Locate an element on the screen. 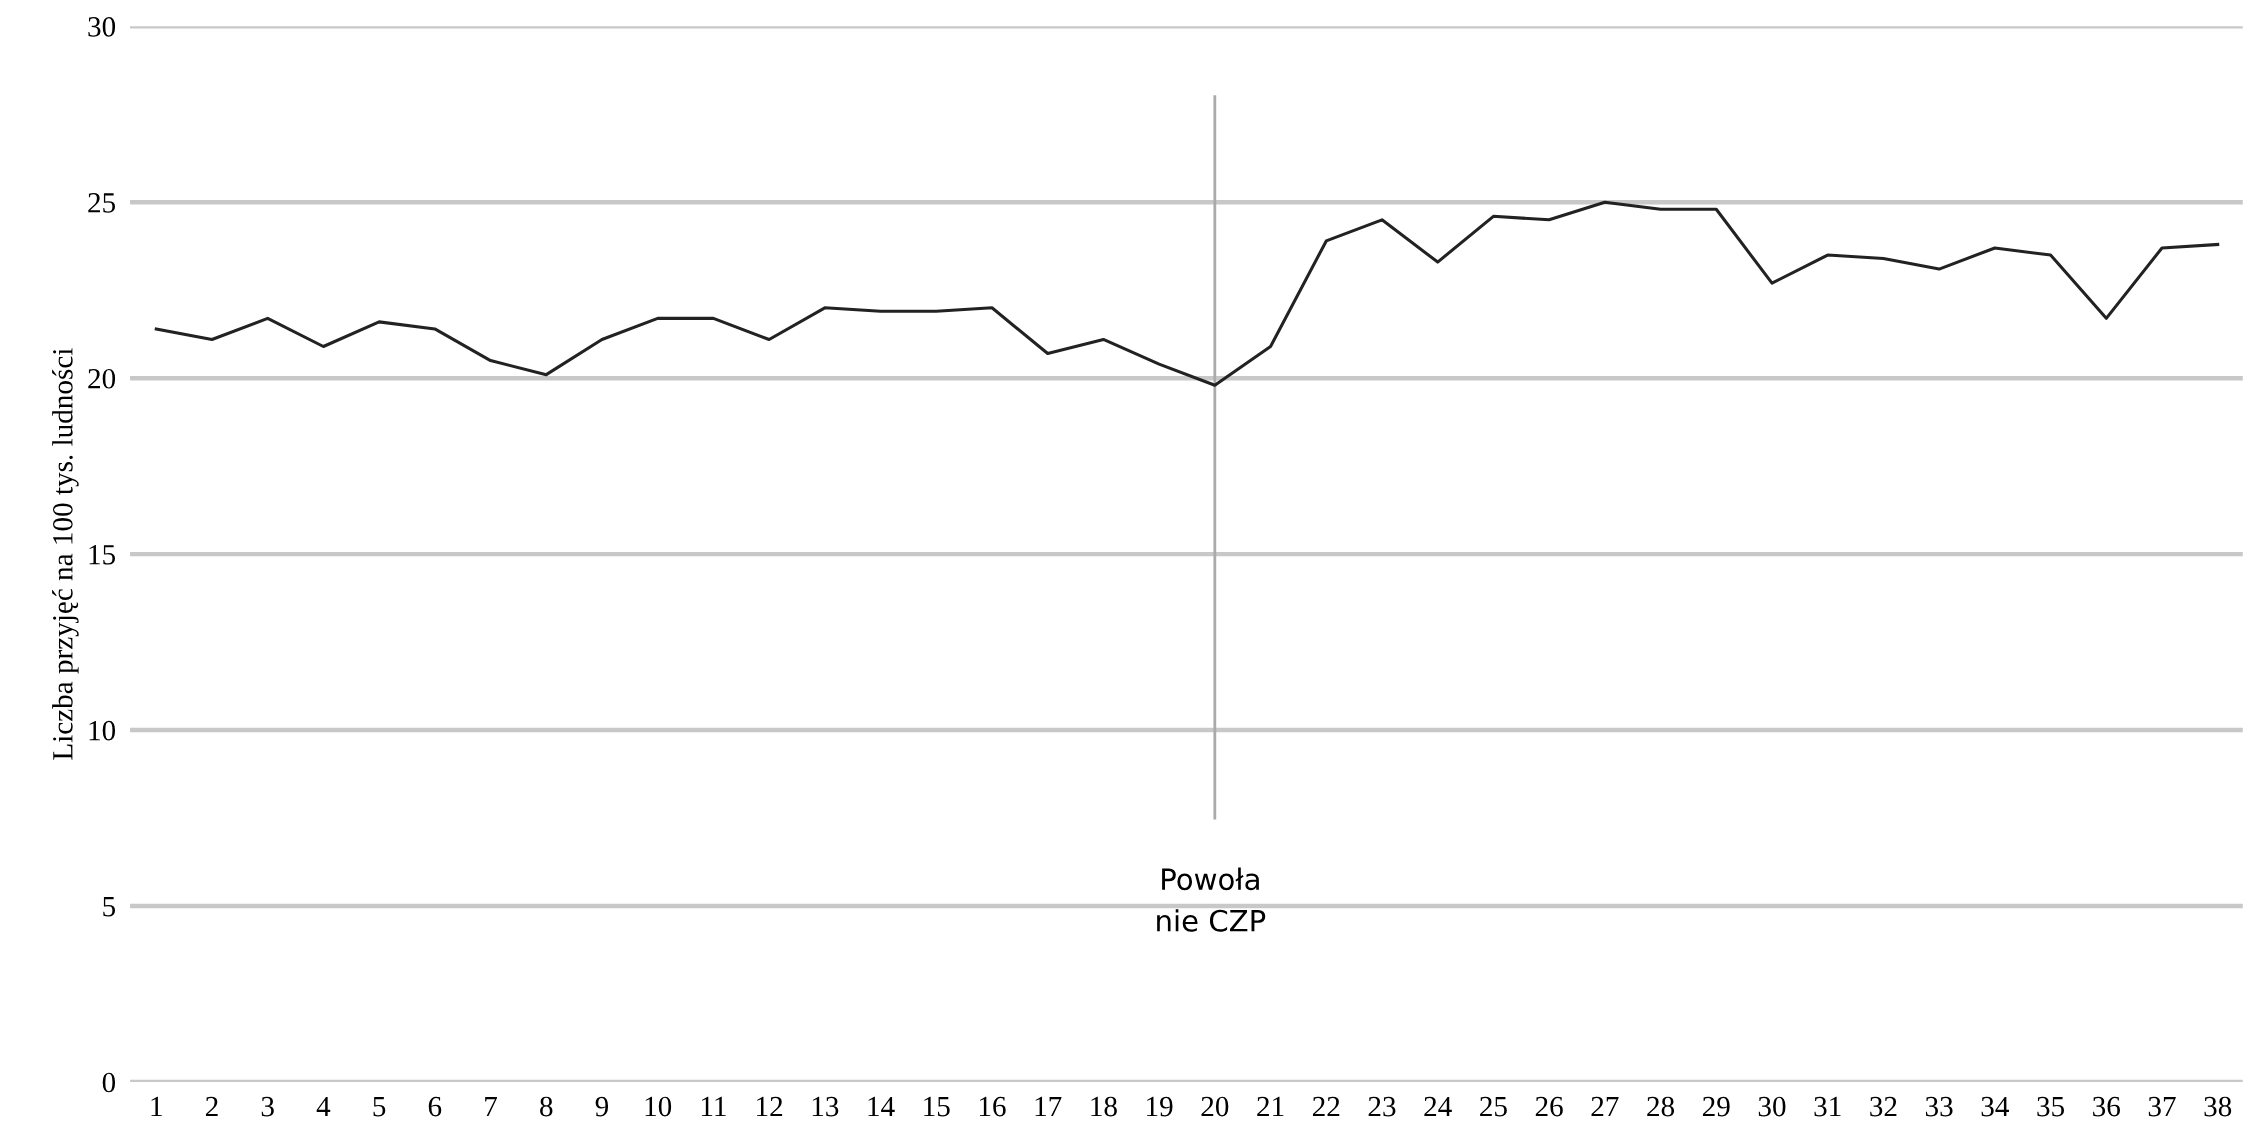 This screenshot has height=1143, width=2262. x-tick-label: 18 is located at coordinates (1104, 1106).